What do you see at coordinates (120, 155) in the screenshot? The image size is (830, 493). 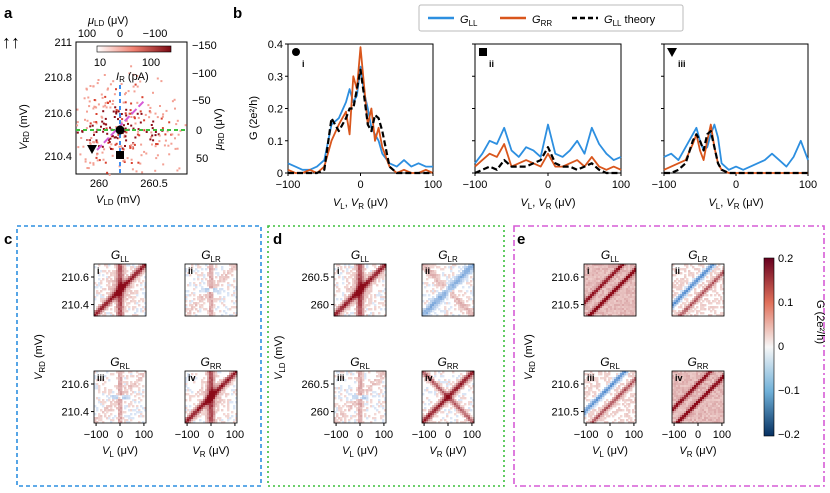 I see `marker-square` at bounding box center [120, 155].